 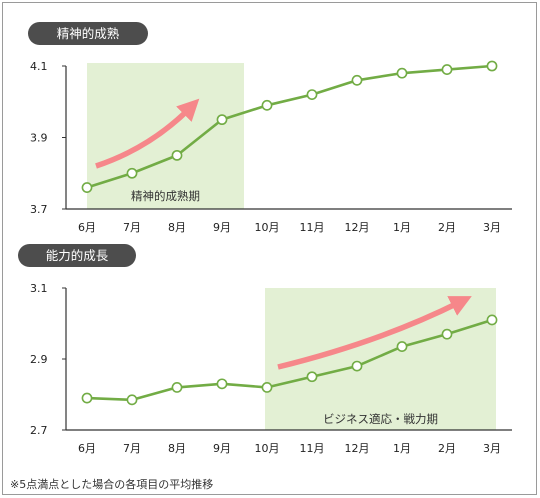 What do you see at coordinates (147, 133) in the screenshot?
I see `chart1-trend-arrow` at bounding box center [147, 133].